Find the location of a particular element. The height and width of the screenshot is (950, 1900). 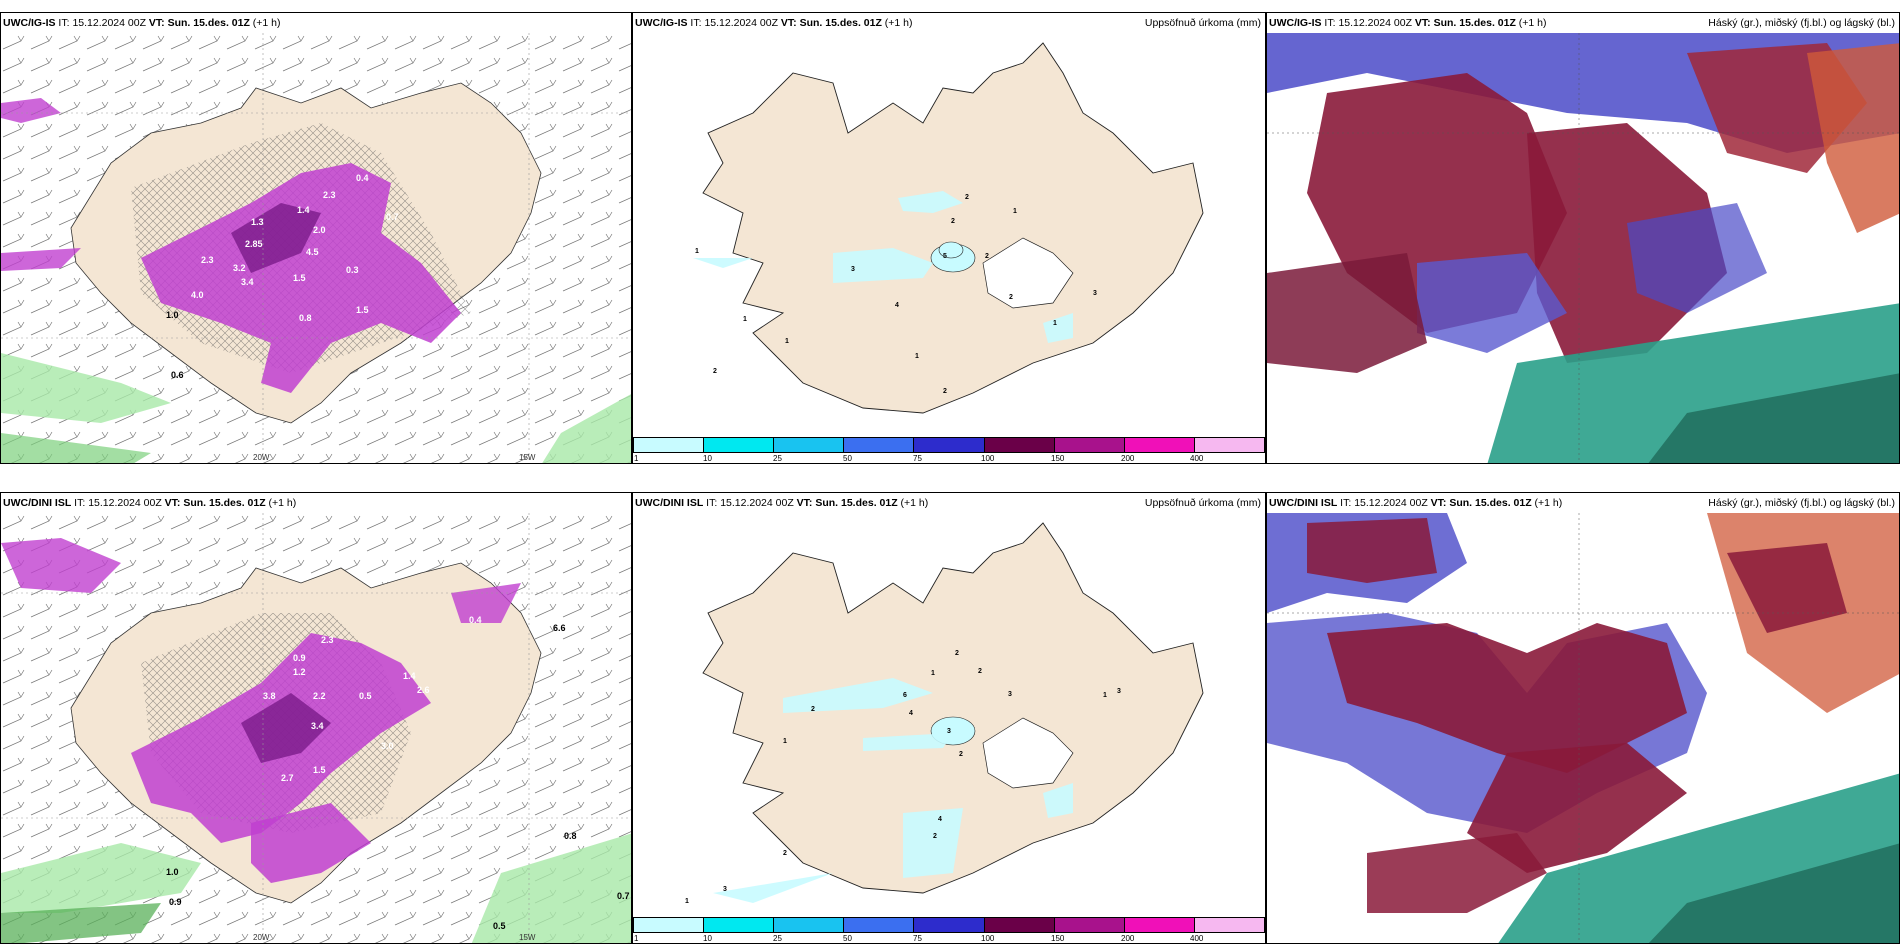

precip-value: 3.8 is located at coordinates (269, 696).